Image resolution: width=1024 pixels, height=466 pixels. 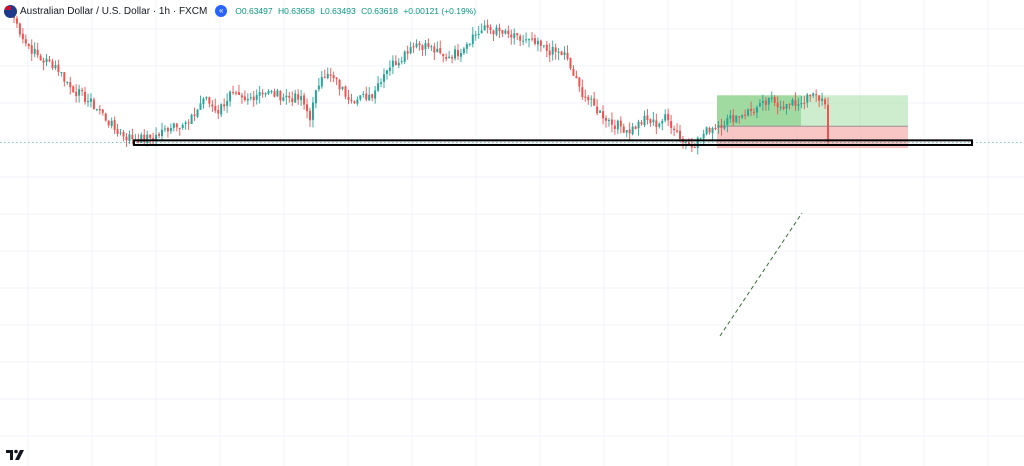 What do you see at coordinates (16, 455) in the screenshot?
I see `tradingview-logo-icon` at bounding box center [16, 455].